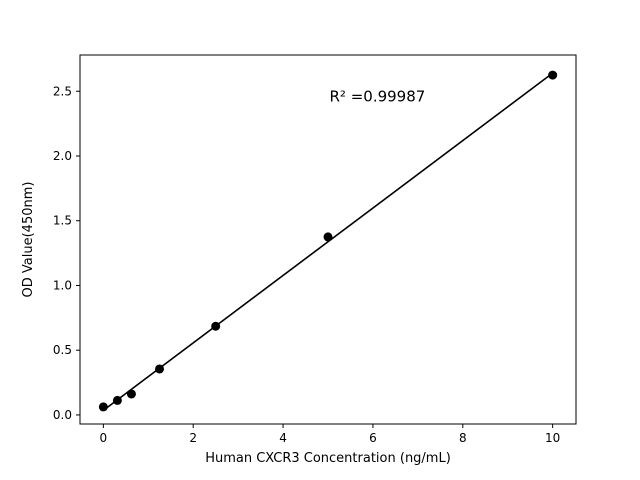 The height and width of the screenshot is (480, 640). What do you see at coordinates (62, 91) in the screenshot?
I see `y-tick-label: 2.5` at bounding box center [62, 91].